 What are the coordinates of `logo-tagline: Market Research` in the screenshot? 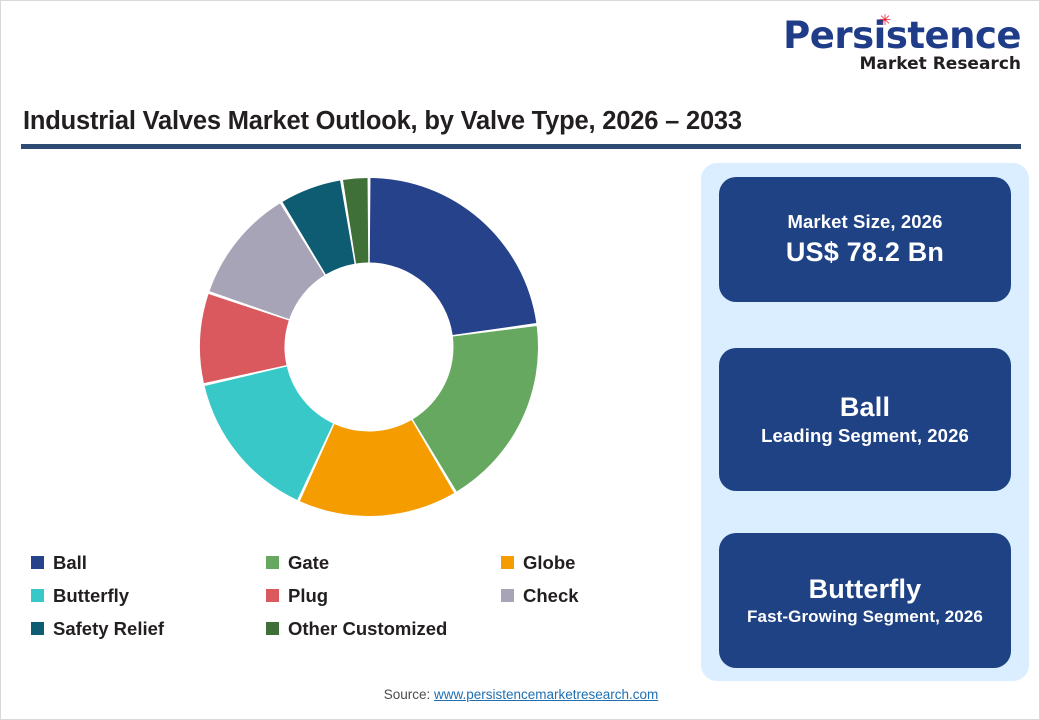 It's located at (940, 64).